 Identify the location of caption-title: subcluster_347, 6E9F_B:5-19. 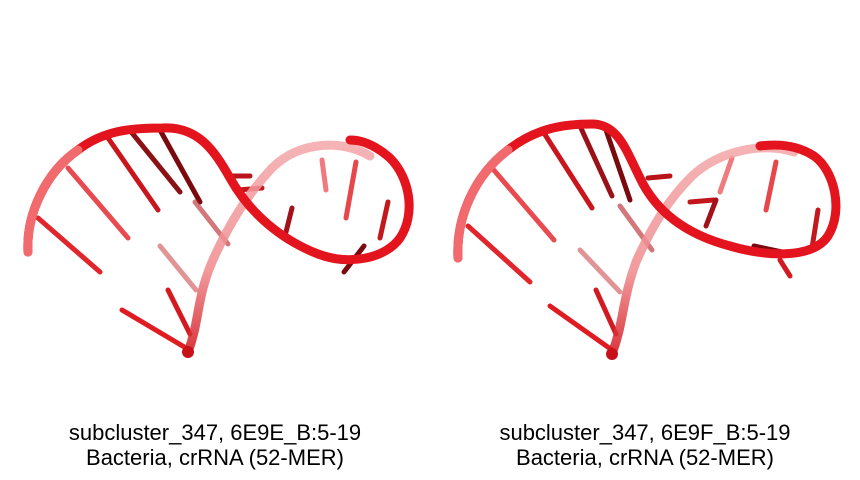
(645, 432).